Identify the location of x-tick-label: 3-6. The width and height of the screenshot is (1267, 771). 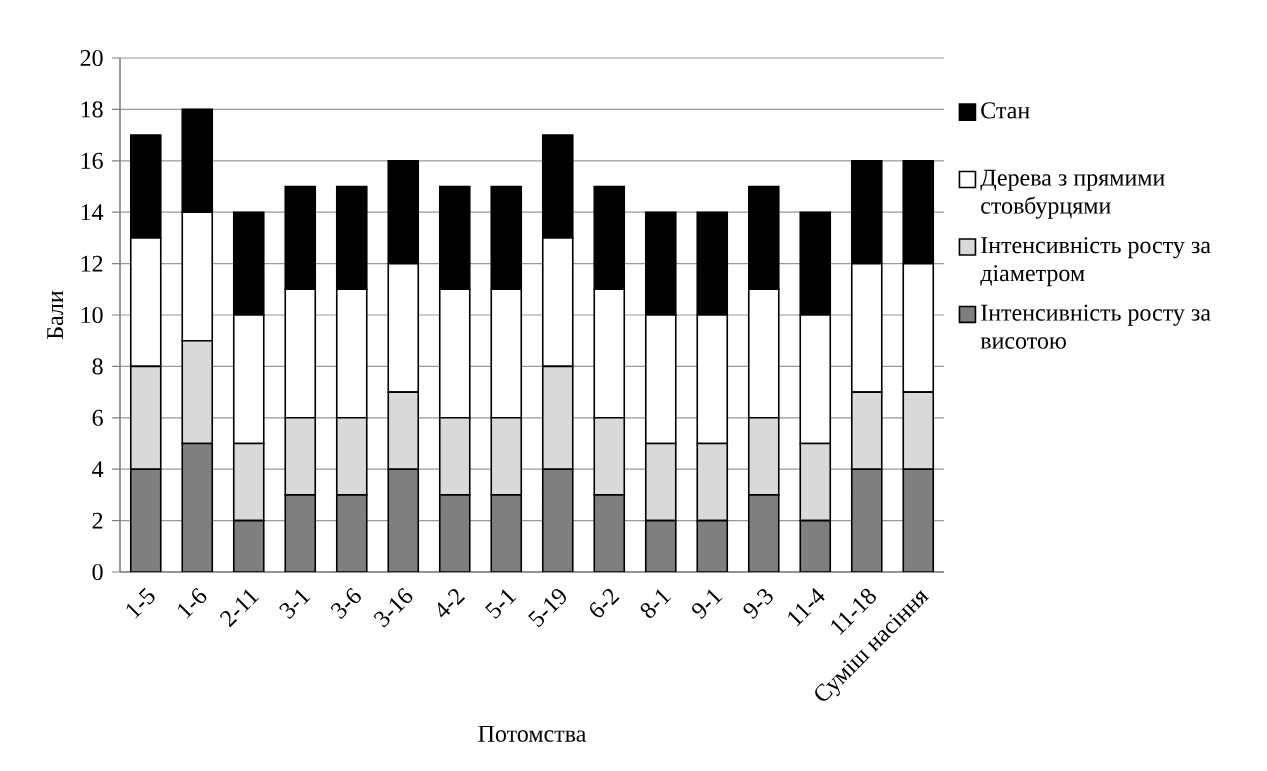
(345, 603).